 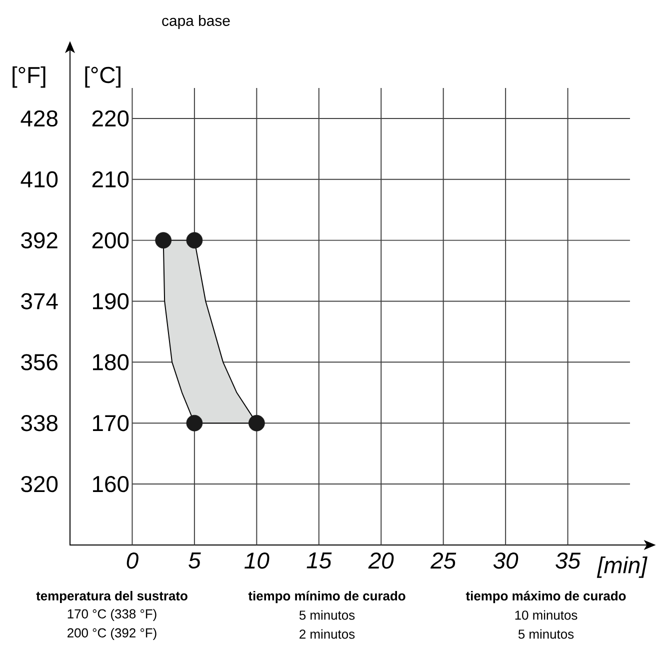 I want to click on text: 200 °C (392 °F), so click(x=112, y=634).